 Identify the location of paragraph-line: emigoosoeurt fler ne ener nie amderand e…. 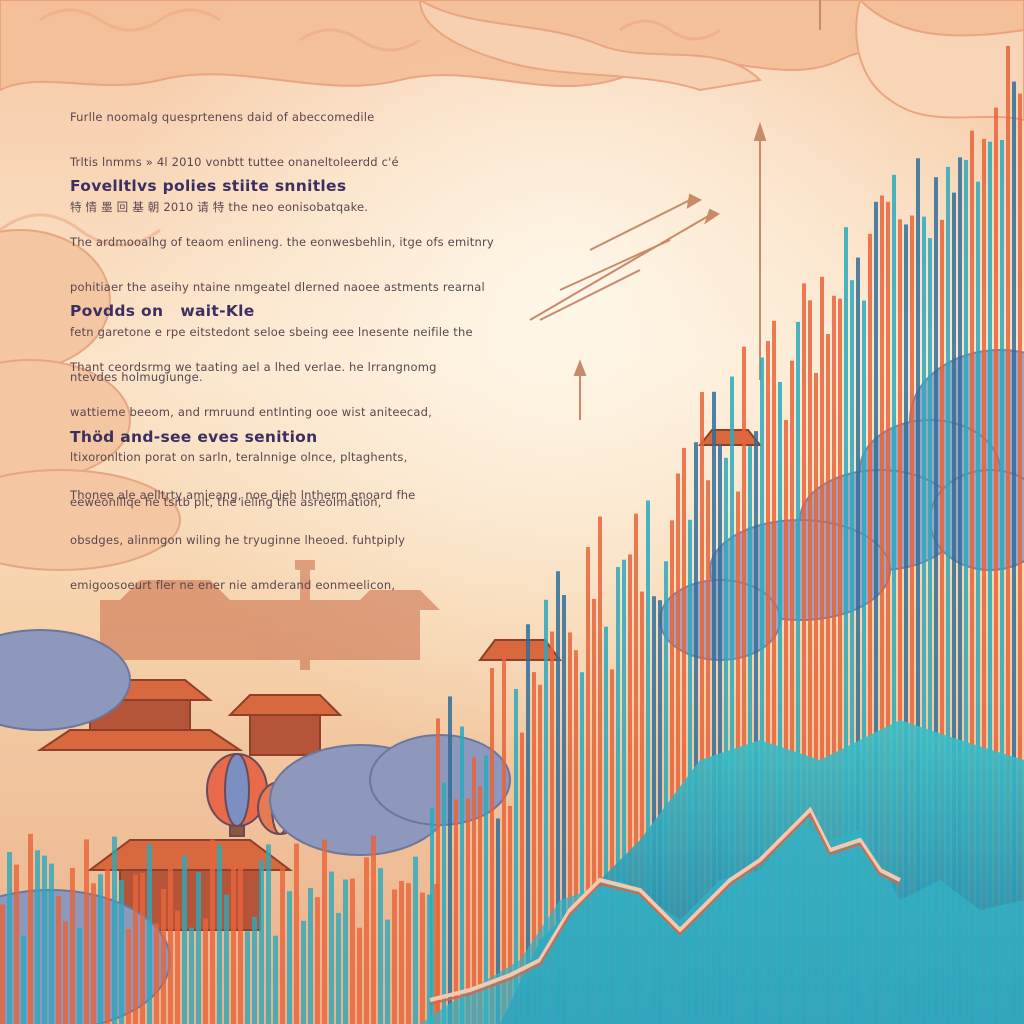
(233, 585).